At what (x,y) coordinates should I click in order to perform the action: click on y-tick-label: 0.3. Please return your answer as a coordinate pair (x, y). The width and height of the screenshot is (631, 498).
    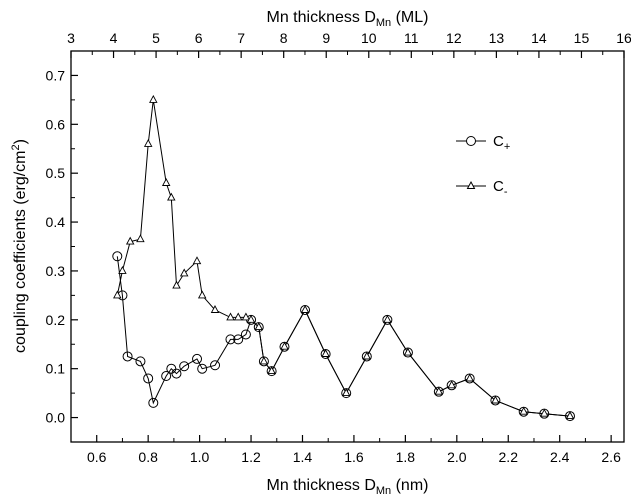
    Looking at the image, I should click on (56, 271).